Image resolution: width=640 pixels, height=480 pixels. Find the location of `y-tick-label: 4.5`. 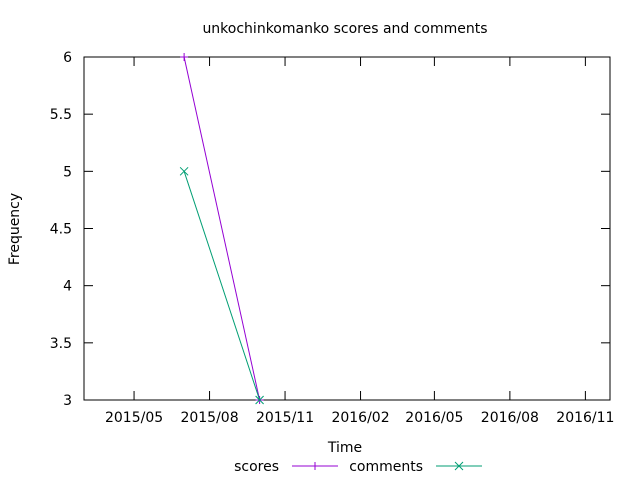

y-tick-label: 4.5 is located at coordinates (61, 230).